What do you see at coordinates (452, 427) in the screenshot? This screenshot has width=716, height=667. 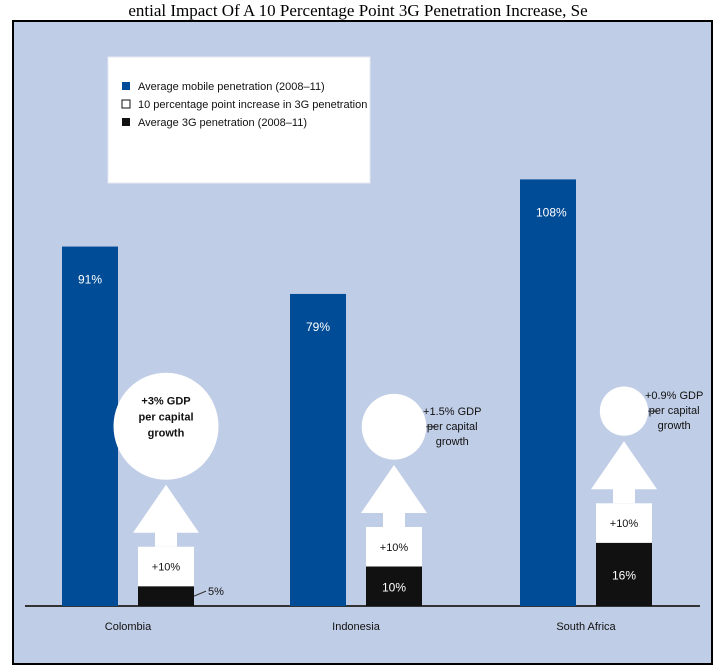 I see `gdp-annotation-1-1: per capital` at bounding box center [452, 427].